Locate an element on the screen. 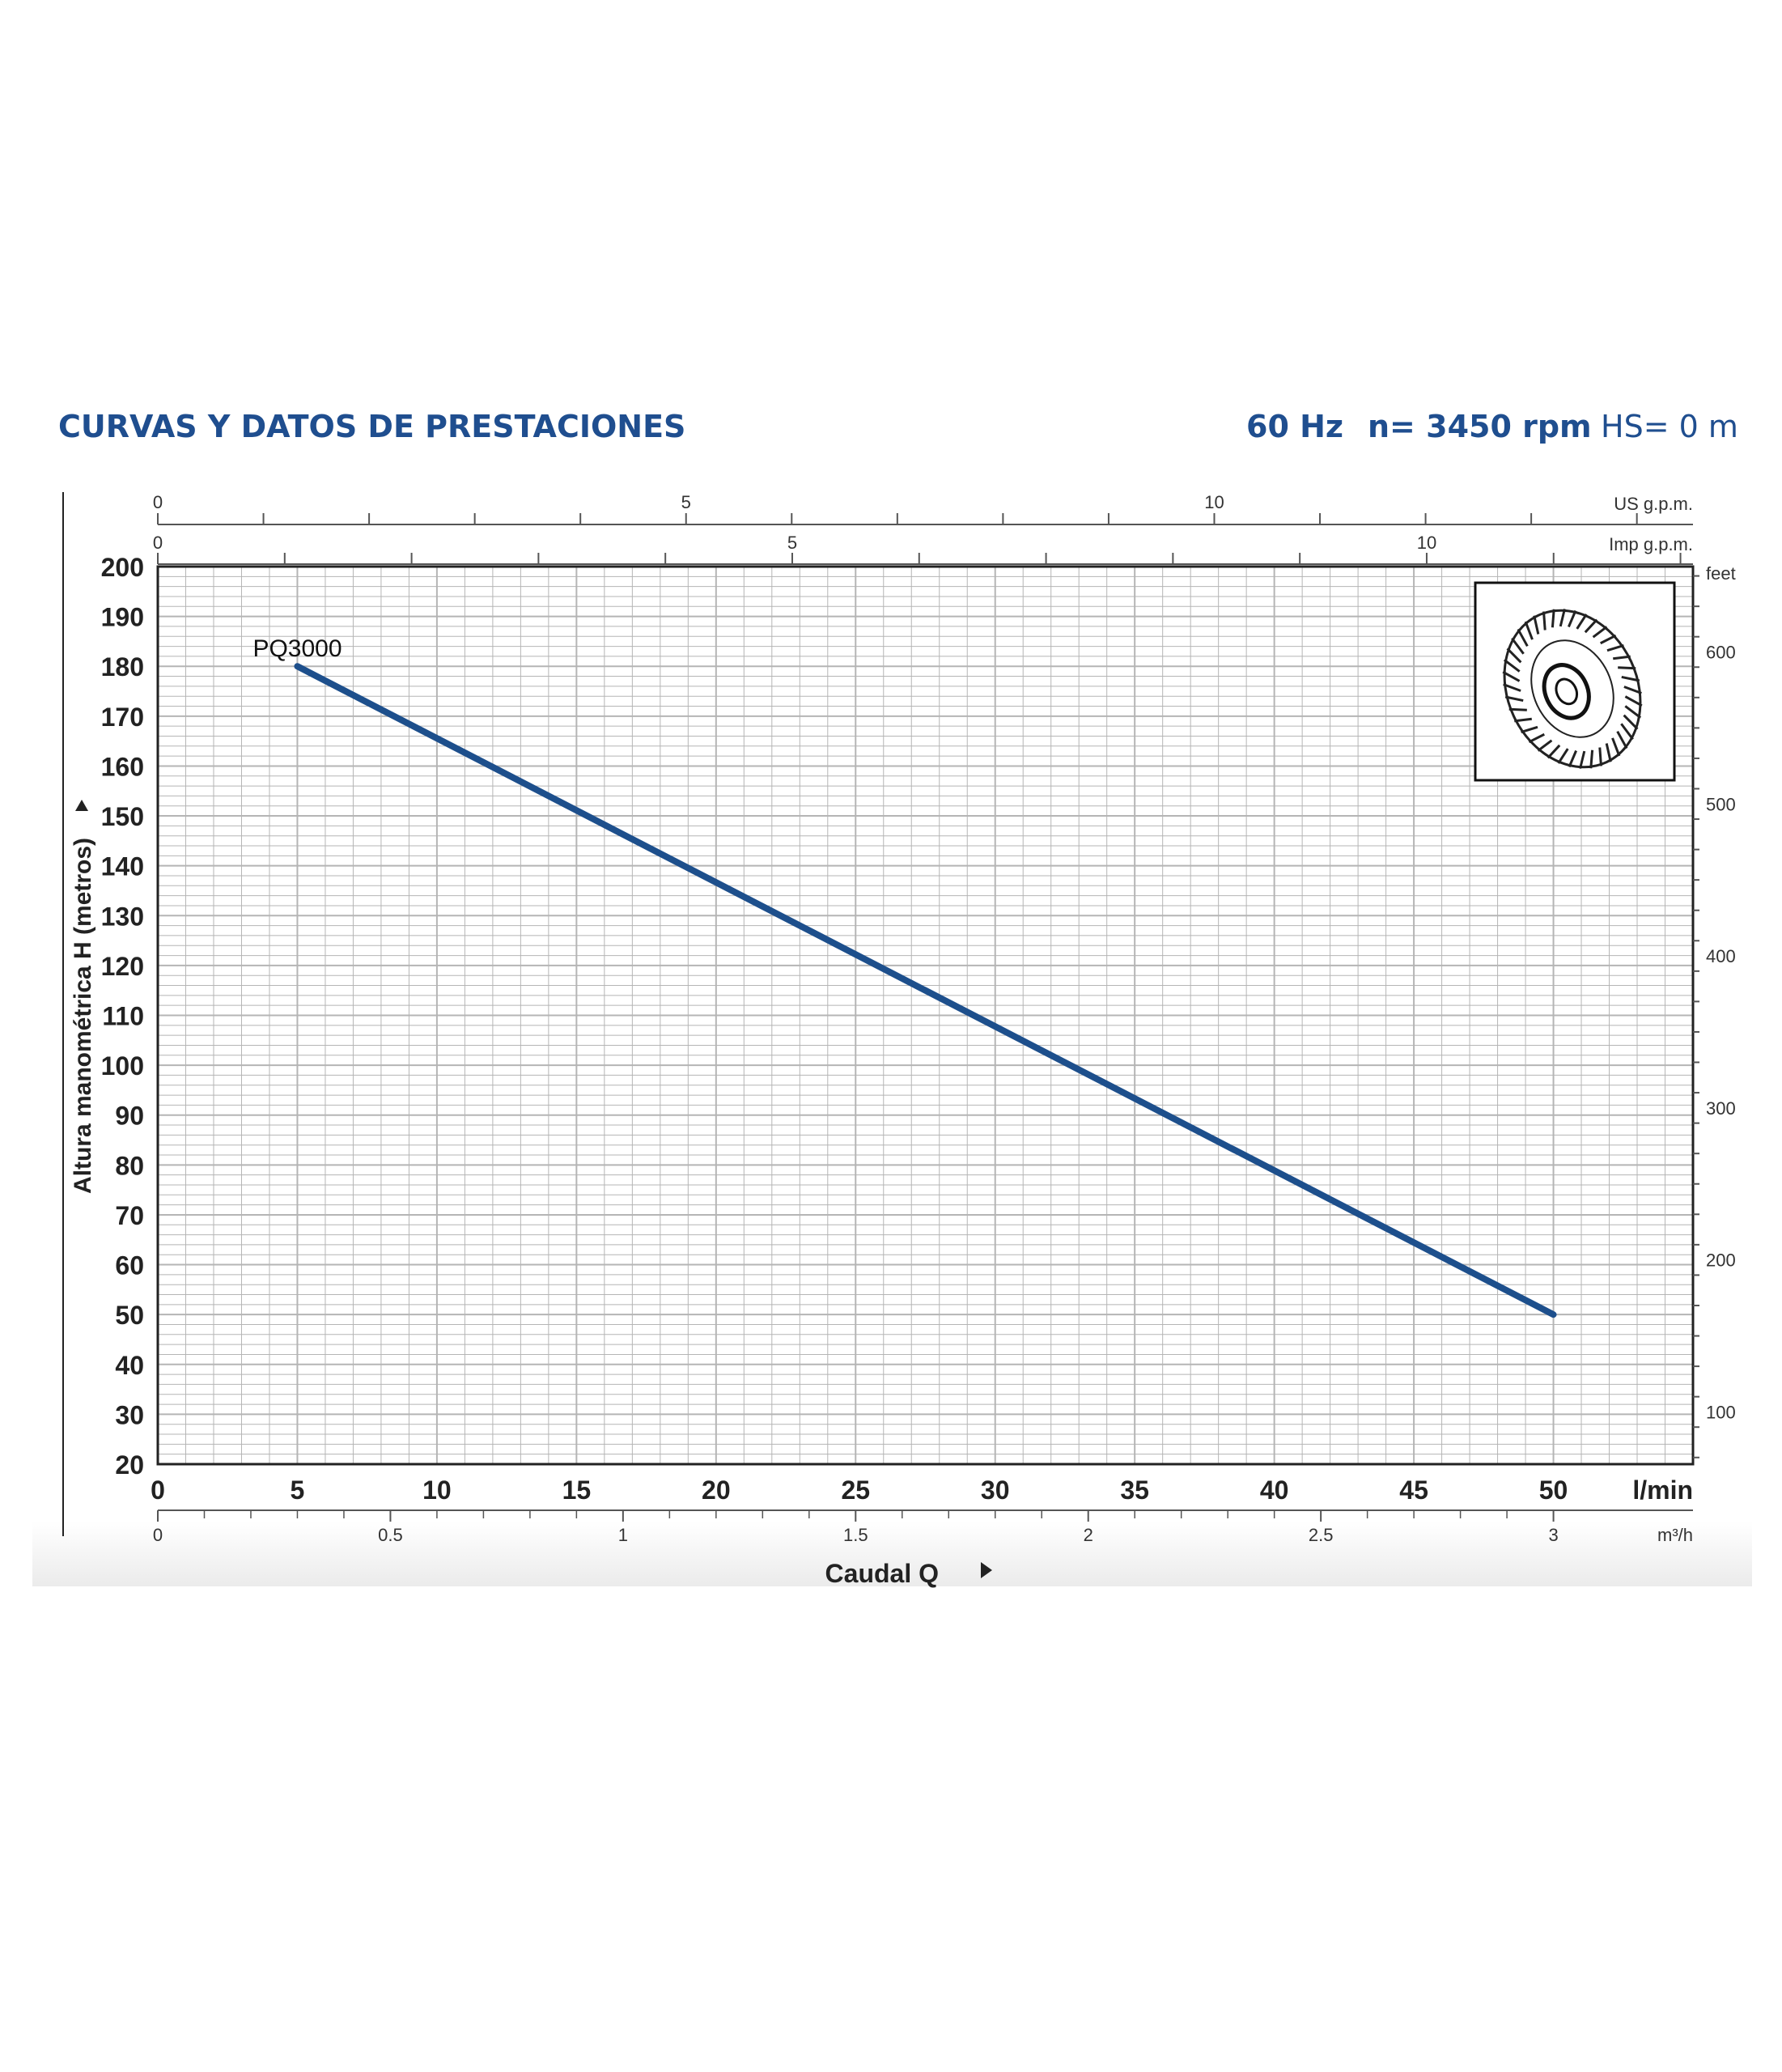 This screenshot has height=2072, width=1782. m3h-label: 2 is located at coordinates (1088, 1535).